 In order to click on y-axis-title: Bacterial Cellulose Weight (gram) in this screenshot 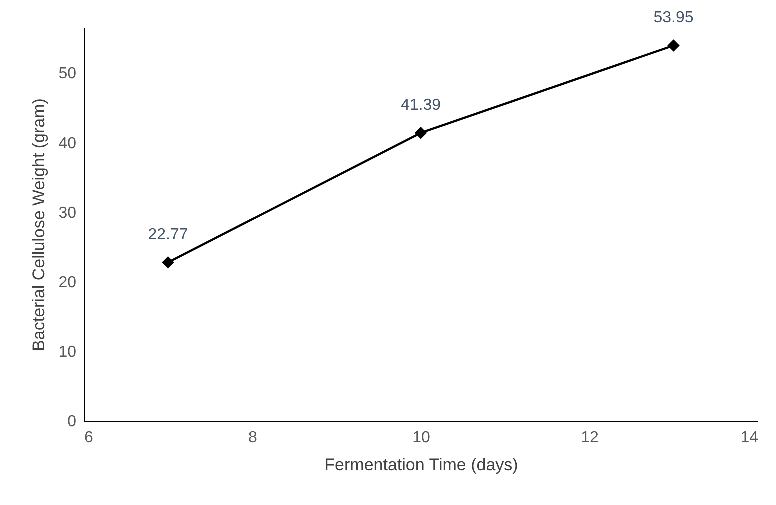, I will do `click(39, 225)`.